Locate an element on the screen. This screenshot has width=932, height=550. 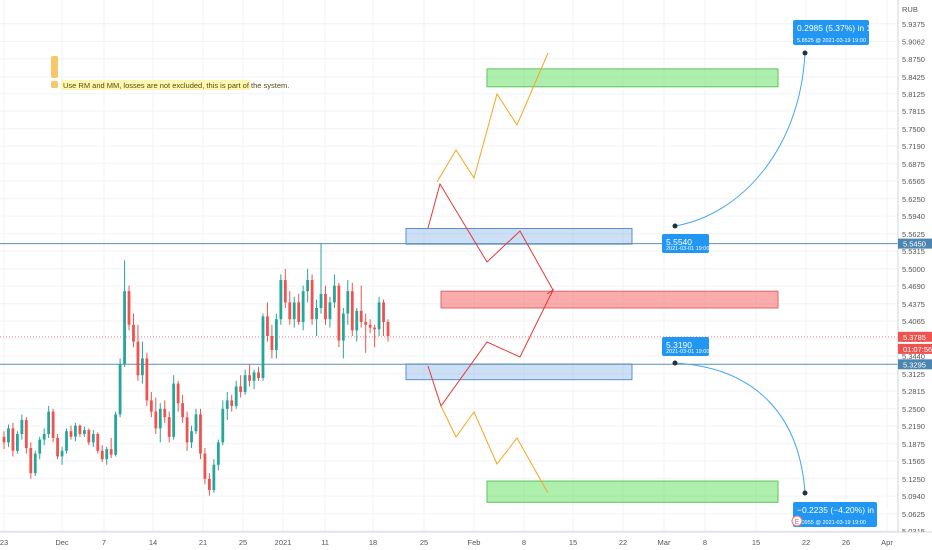
price-tick-label: 5.2815 is located at coordinates (913, 391).